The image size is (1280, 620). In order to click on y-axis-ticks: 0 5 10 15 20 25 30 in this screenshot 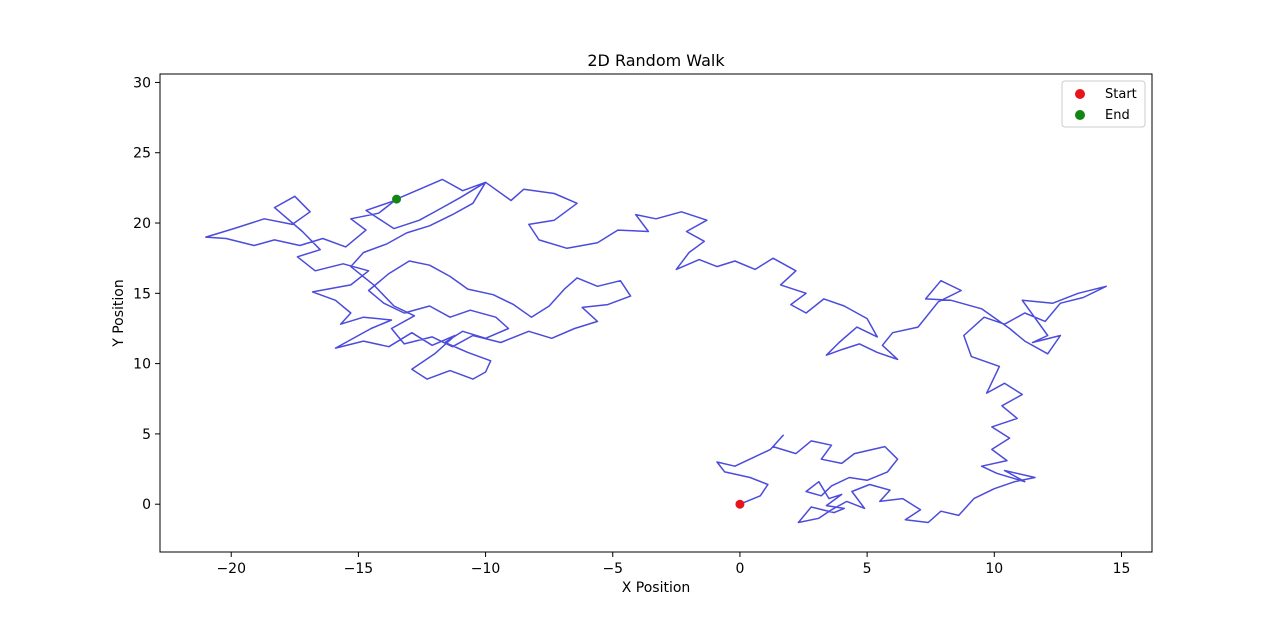, I will do `click(146, 294)`.